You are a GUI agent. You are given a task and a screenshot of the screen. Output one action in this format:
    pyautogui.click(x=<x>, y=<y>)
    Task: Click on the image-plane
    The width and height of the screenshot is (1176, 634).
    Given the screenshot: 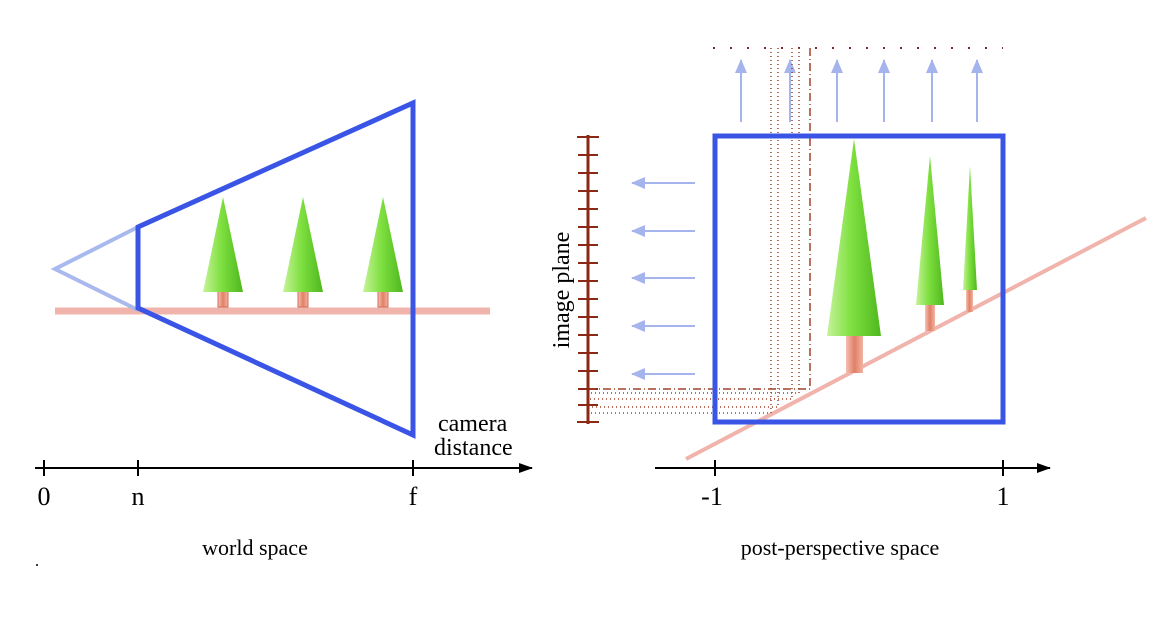 What is the action you would take?
    pyautogui.click(x=588, y=279)
    